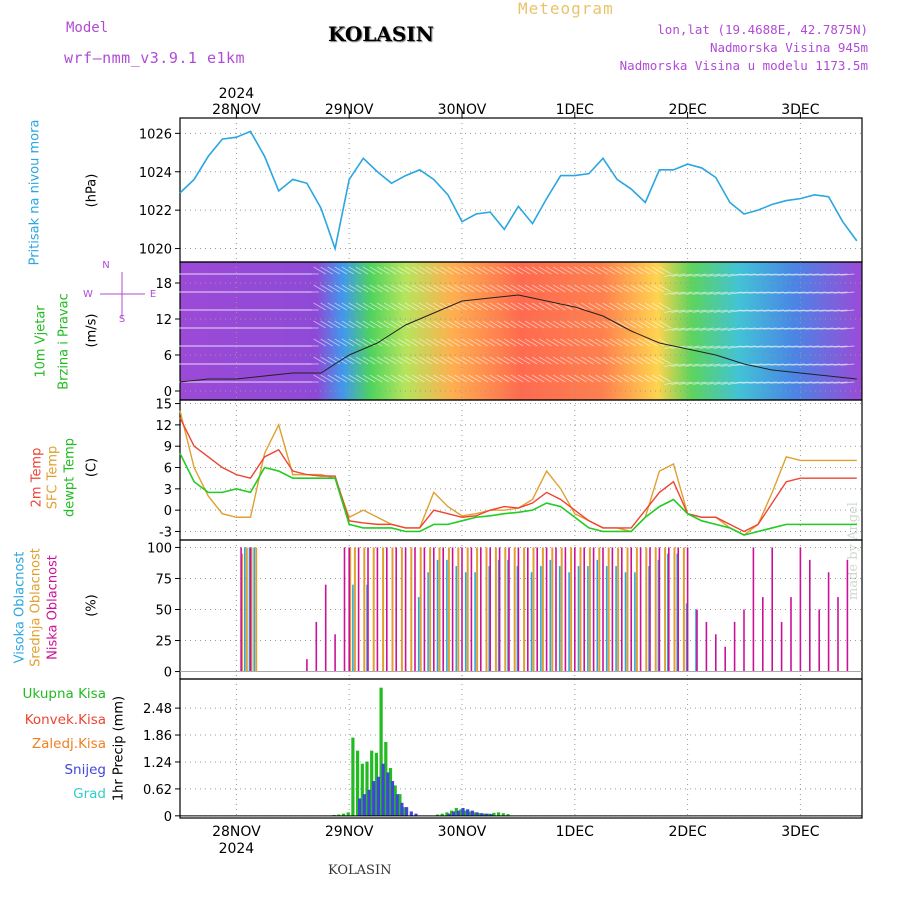 The width and height of the screenshot is (900, 900). What do you see at coordinates (153, 294) in the screenshot?
I see `compass-e: E` at bounding box center [153, 294].